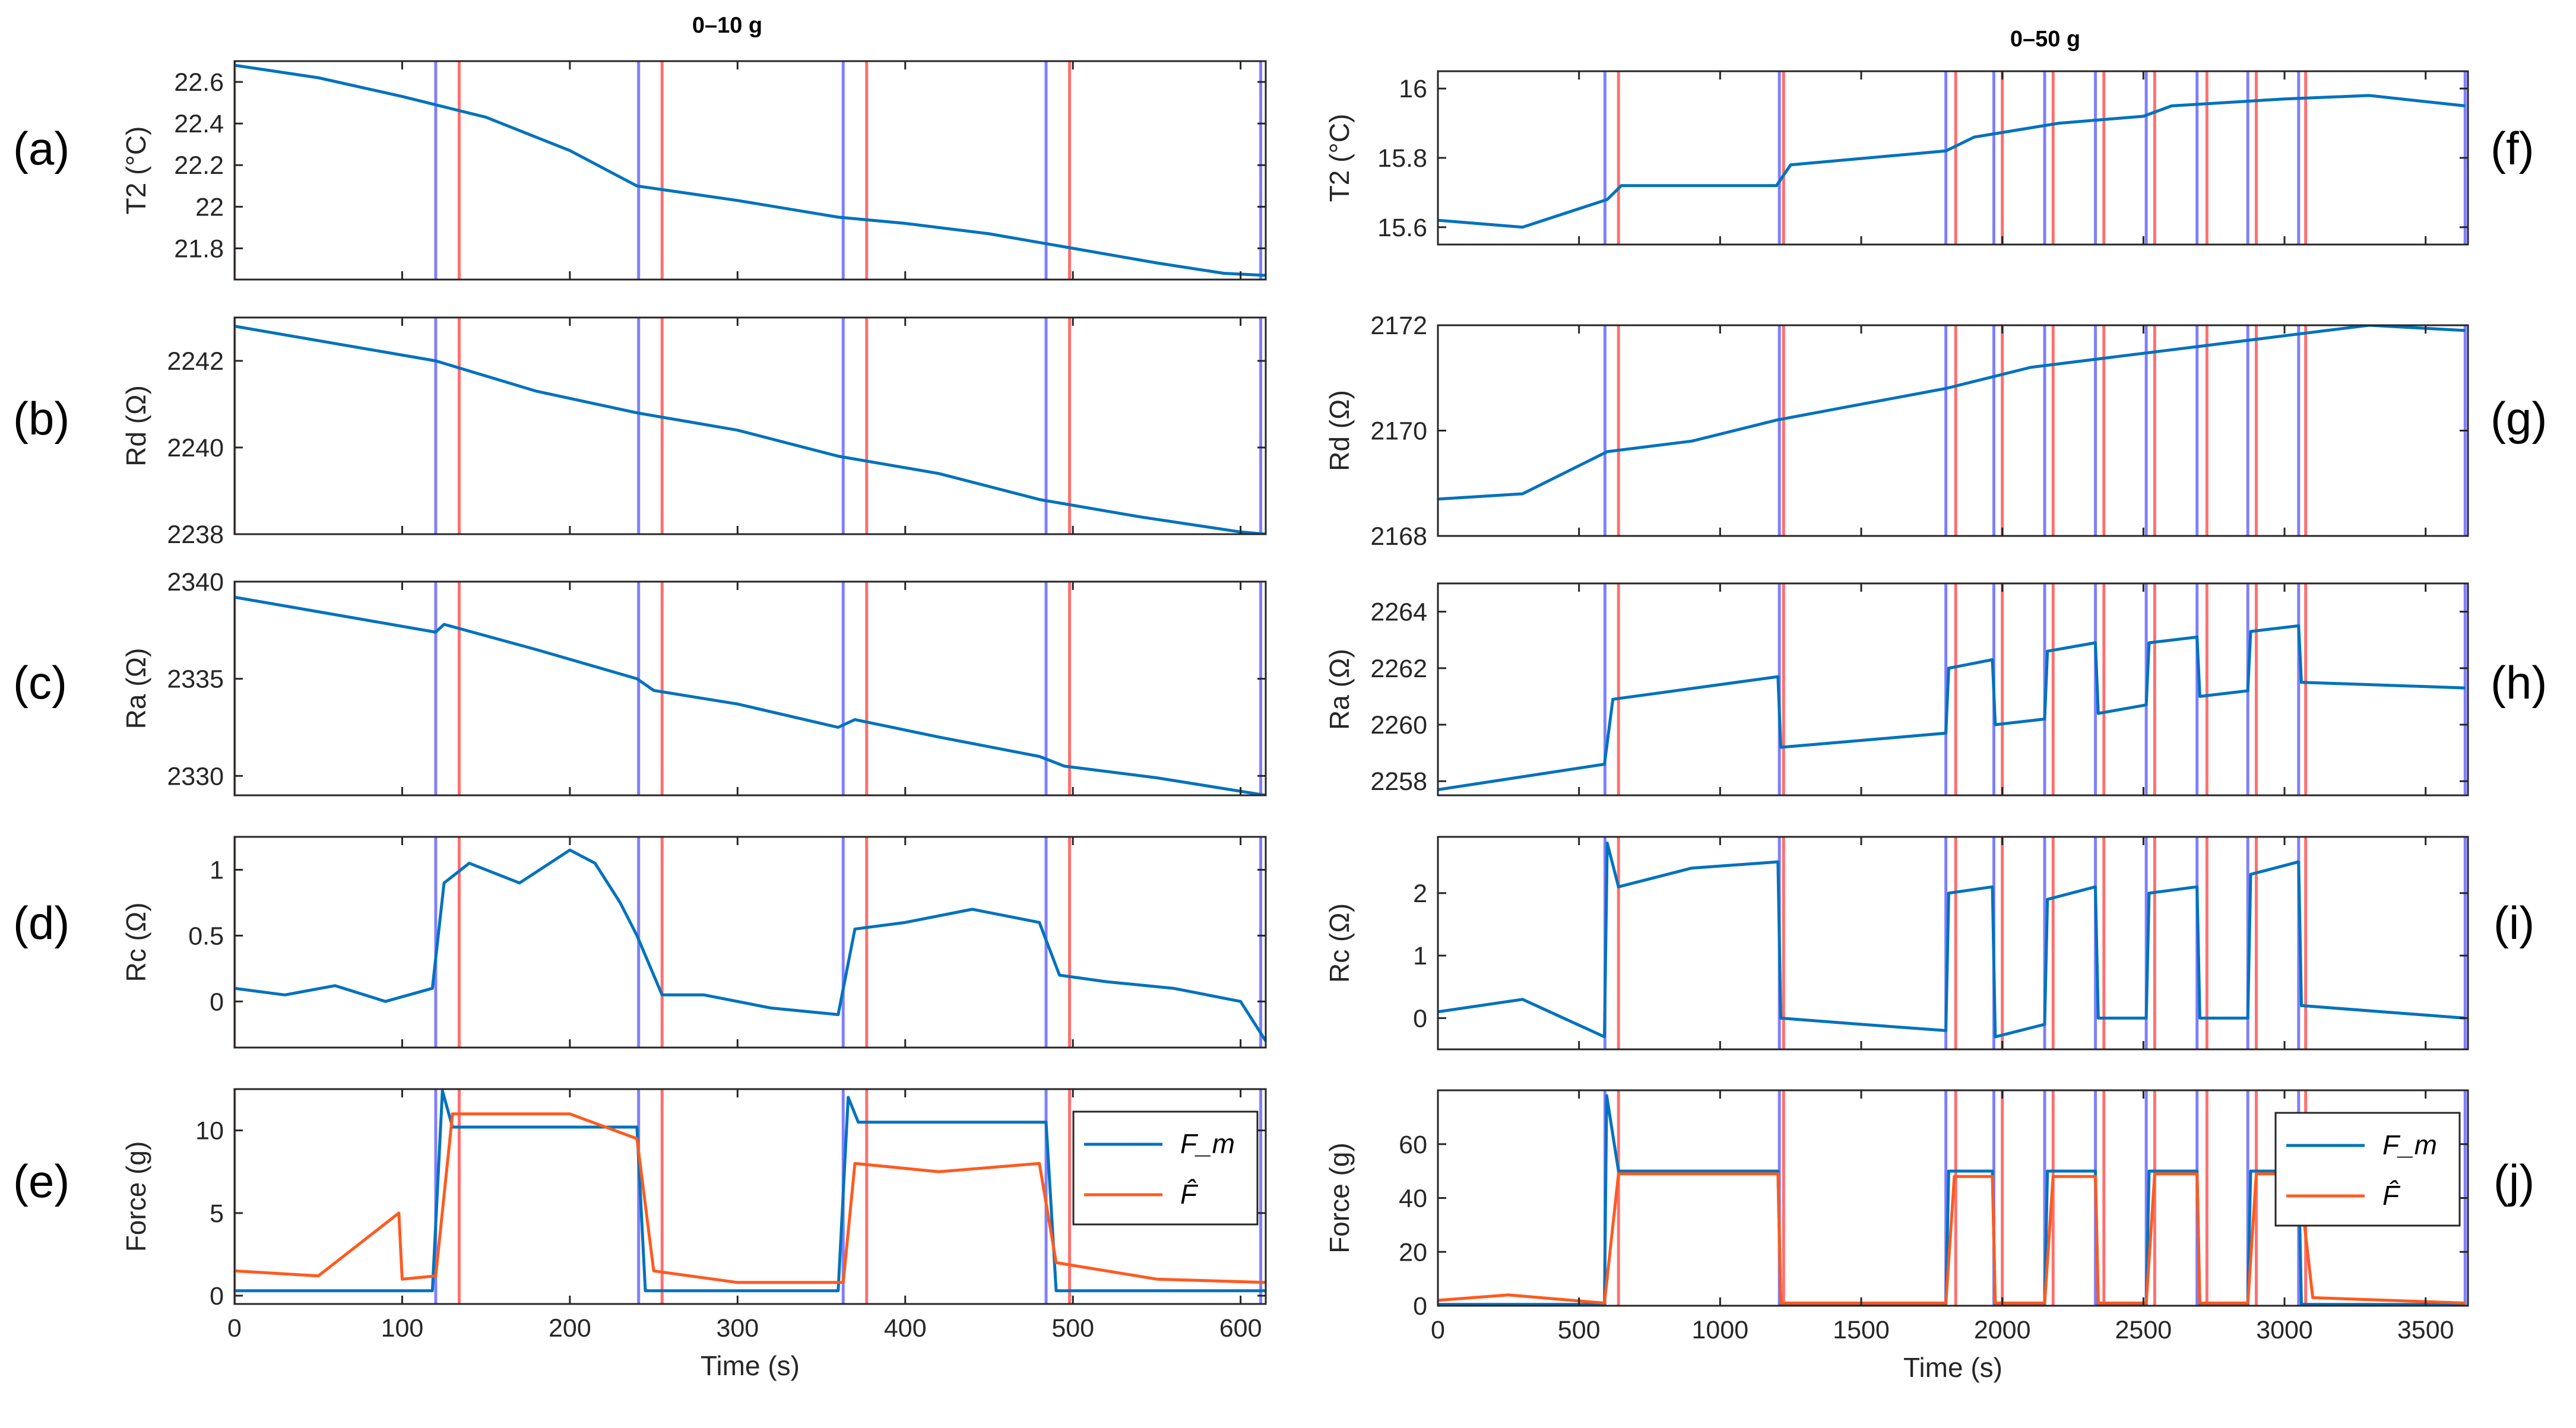  What do you see at coordinates (1438, 1330) in the screenshot?
I see `xtick-label-j-0: 0` at bounding box center [1438, 1330].